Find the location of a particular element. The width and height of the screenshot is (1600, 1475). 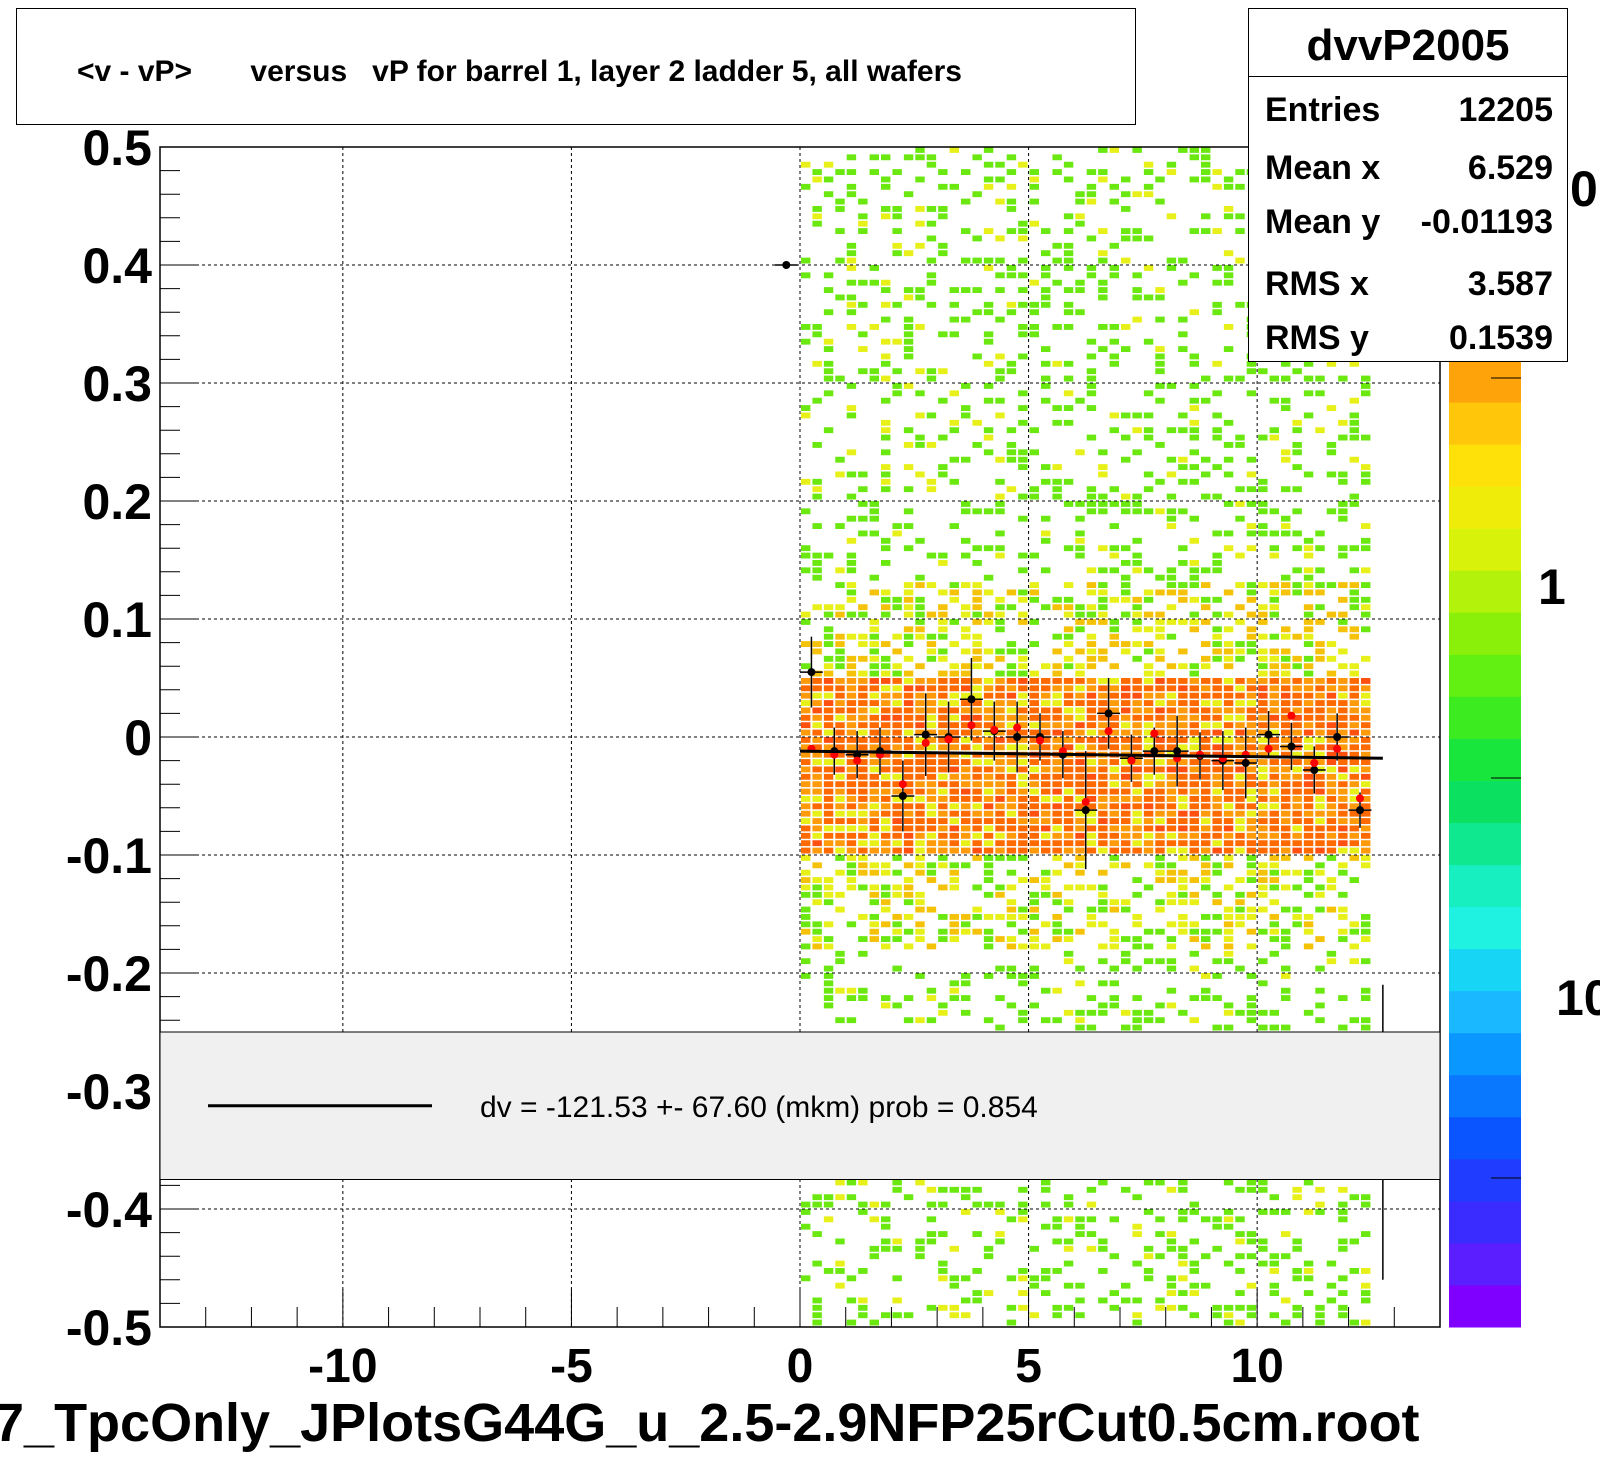

stat-row-rms-x: RMS x 3.587 is located at coordinates (1409, 285).